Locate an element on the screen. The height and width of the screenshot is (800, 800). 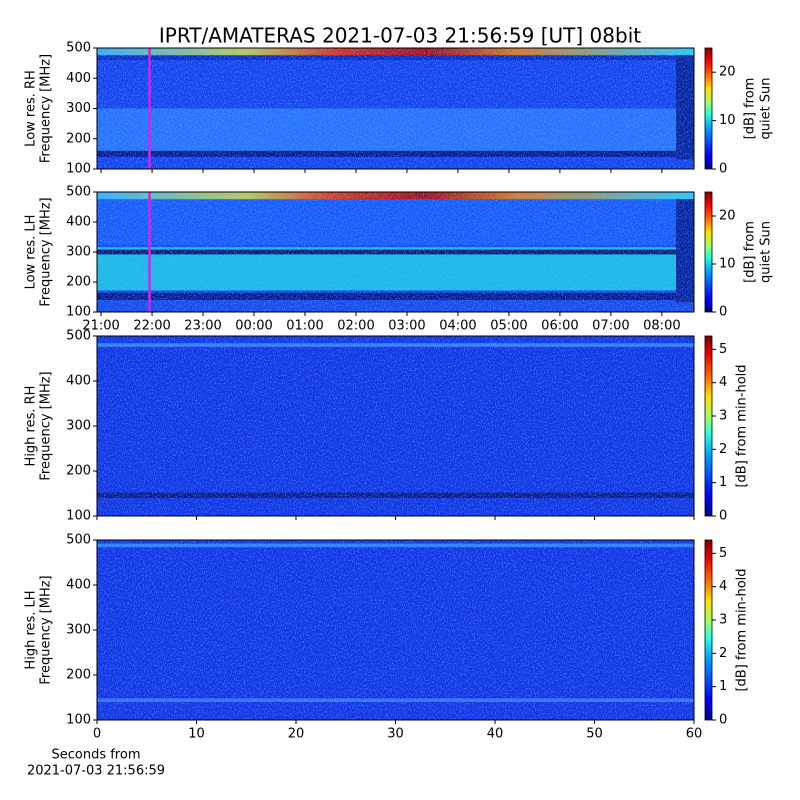
x-tick-label: 21:00 is located at coordinates (100, 326).